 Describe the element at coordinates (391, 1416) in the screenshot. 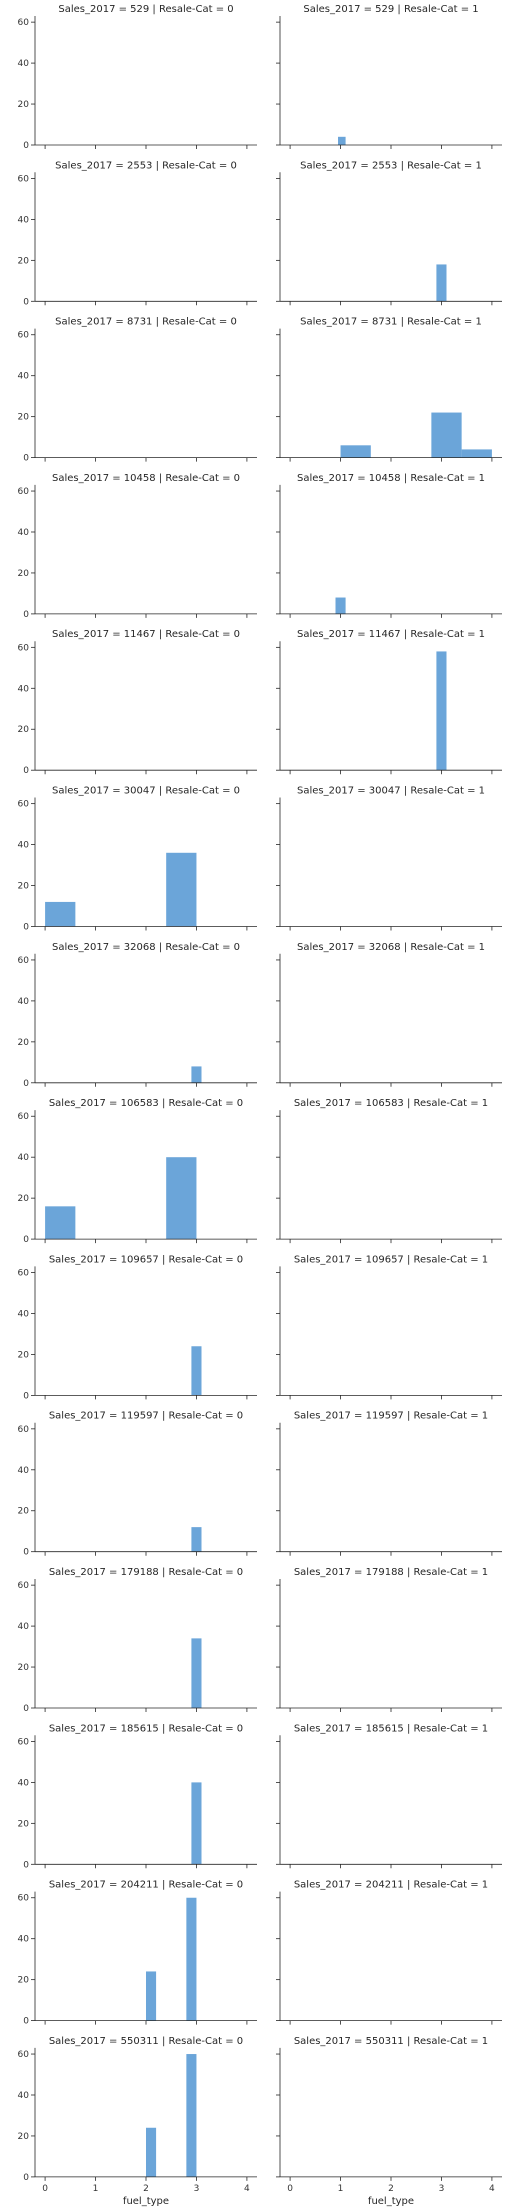

I see `panel-title: Sales_2017 = 119597 | Resale-Cat = 1` at that location.